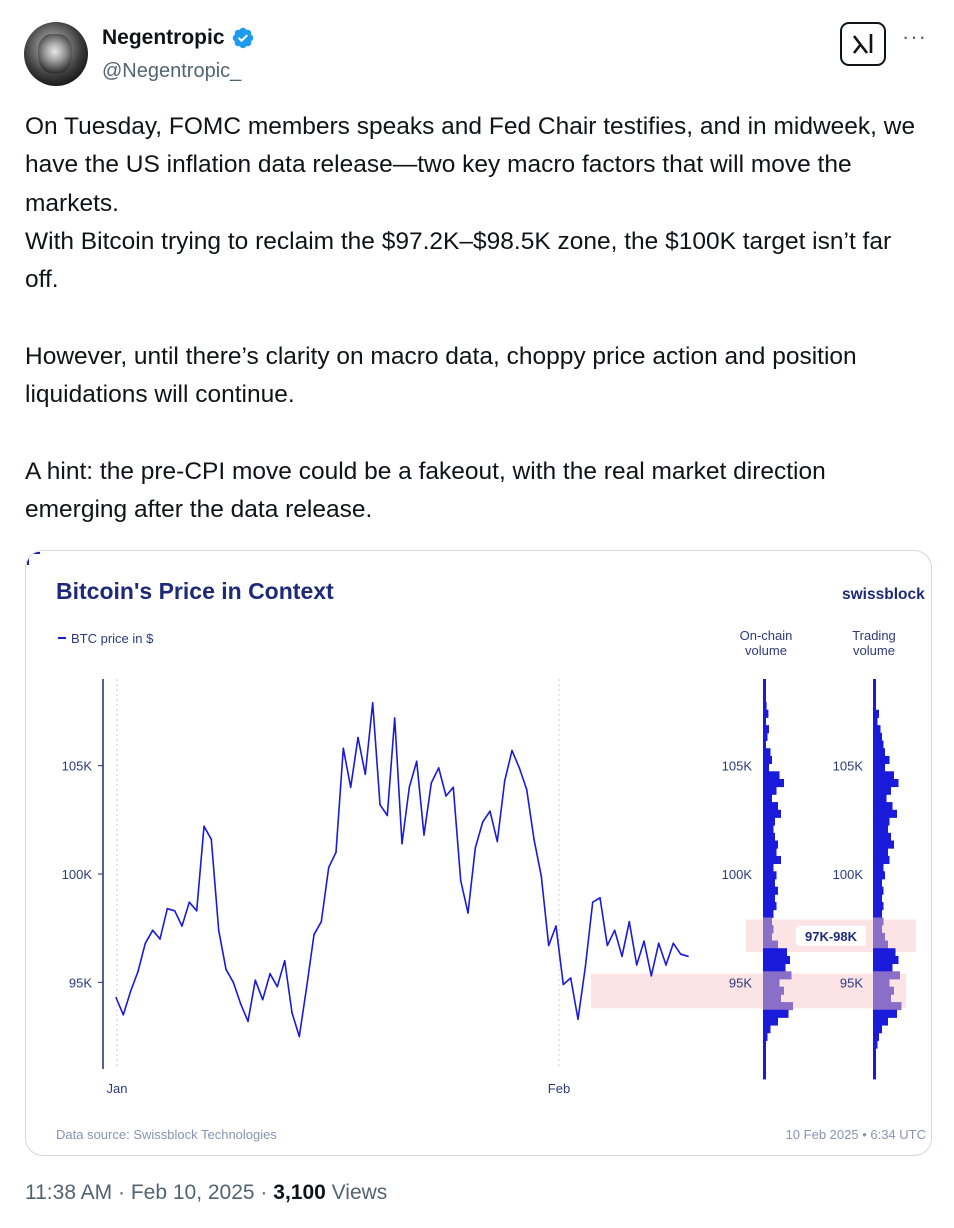  I want to click on views-count: 3,100, so click(299, 1192).